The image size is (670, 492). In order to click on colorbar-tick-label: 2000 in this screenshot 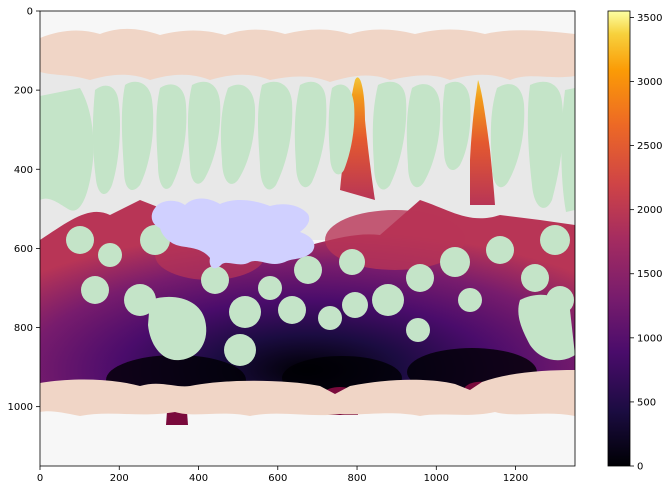, I will do `click(649, 210)`.